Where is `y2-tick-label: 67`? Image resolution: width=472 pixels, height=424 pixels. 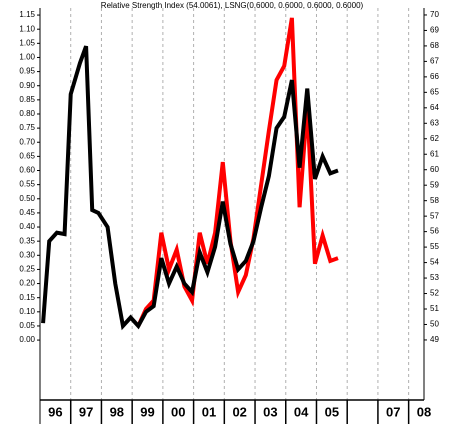
y2-tick-label: 67 is located at coordinates (434, 61).